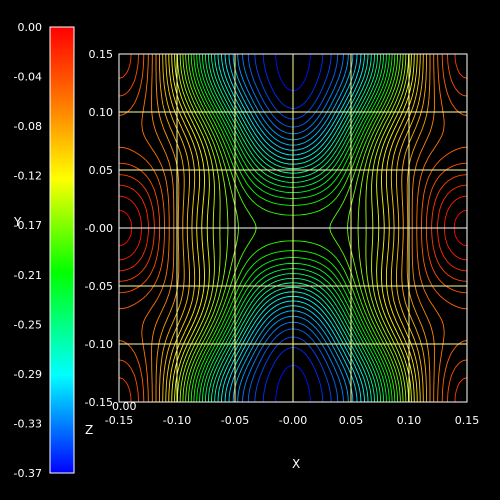 This screenshot has width=500, height=500. I want to click on colorbar-tick-label: -0.37, so click(28, 473).